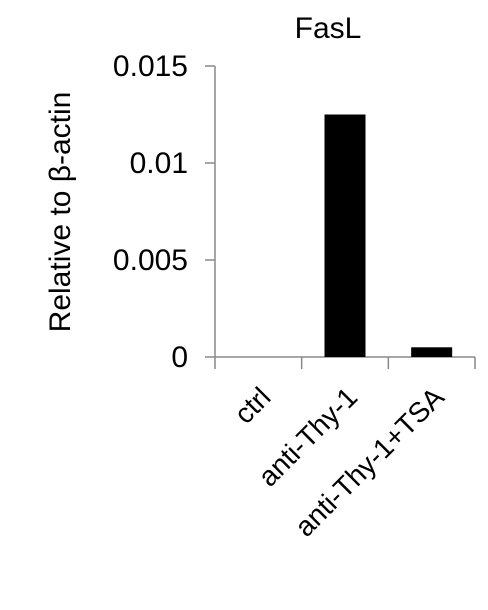 Image resolution: width=488 pixels, height=610 pixels. I want to click on y-tick-label: 0, so click(179, 357).